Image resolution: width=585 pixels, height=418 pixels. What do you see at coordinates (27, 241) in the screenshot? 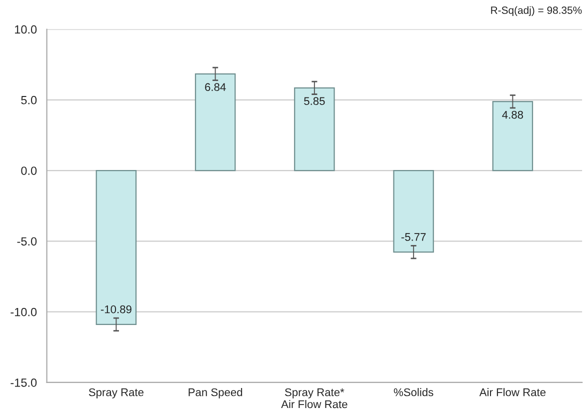
I see `y-tick-label: -5.0` at bounding box center [27, 241].